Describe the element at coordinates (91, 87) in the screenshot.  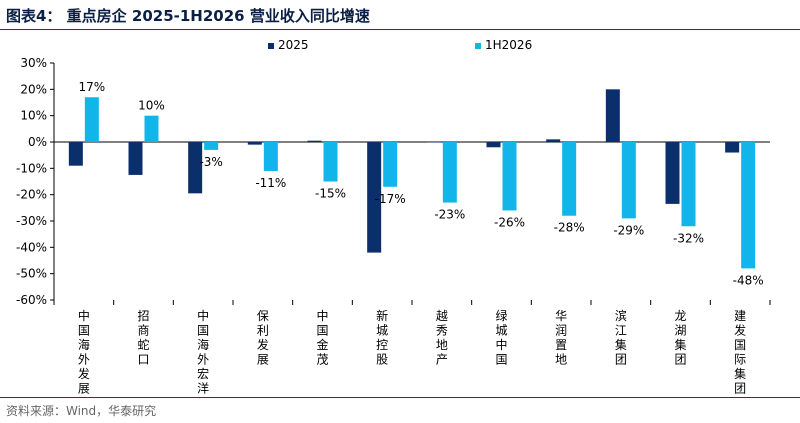
I see `data-label-1h2026: 17%` at that location.